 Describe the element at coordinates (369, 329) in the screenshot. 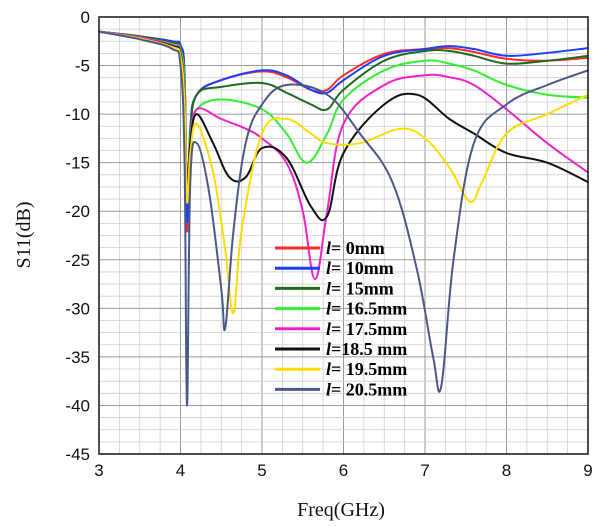

I see `legend-label-text: = 17.5mm` at that location.